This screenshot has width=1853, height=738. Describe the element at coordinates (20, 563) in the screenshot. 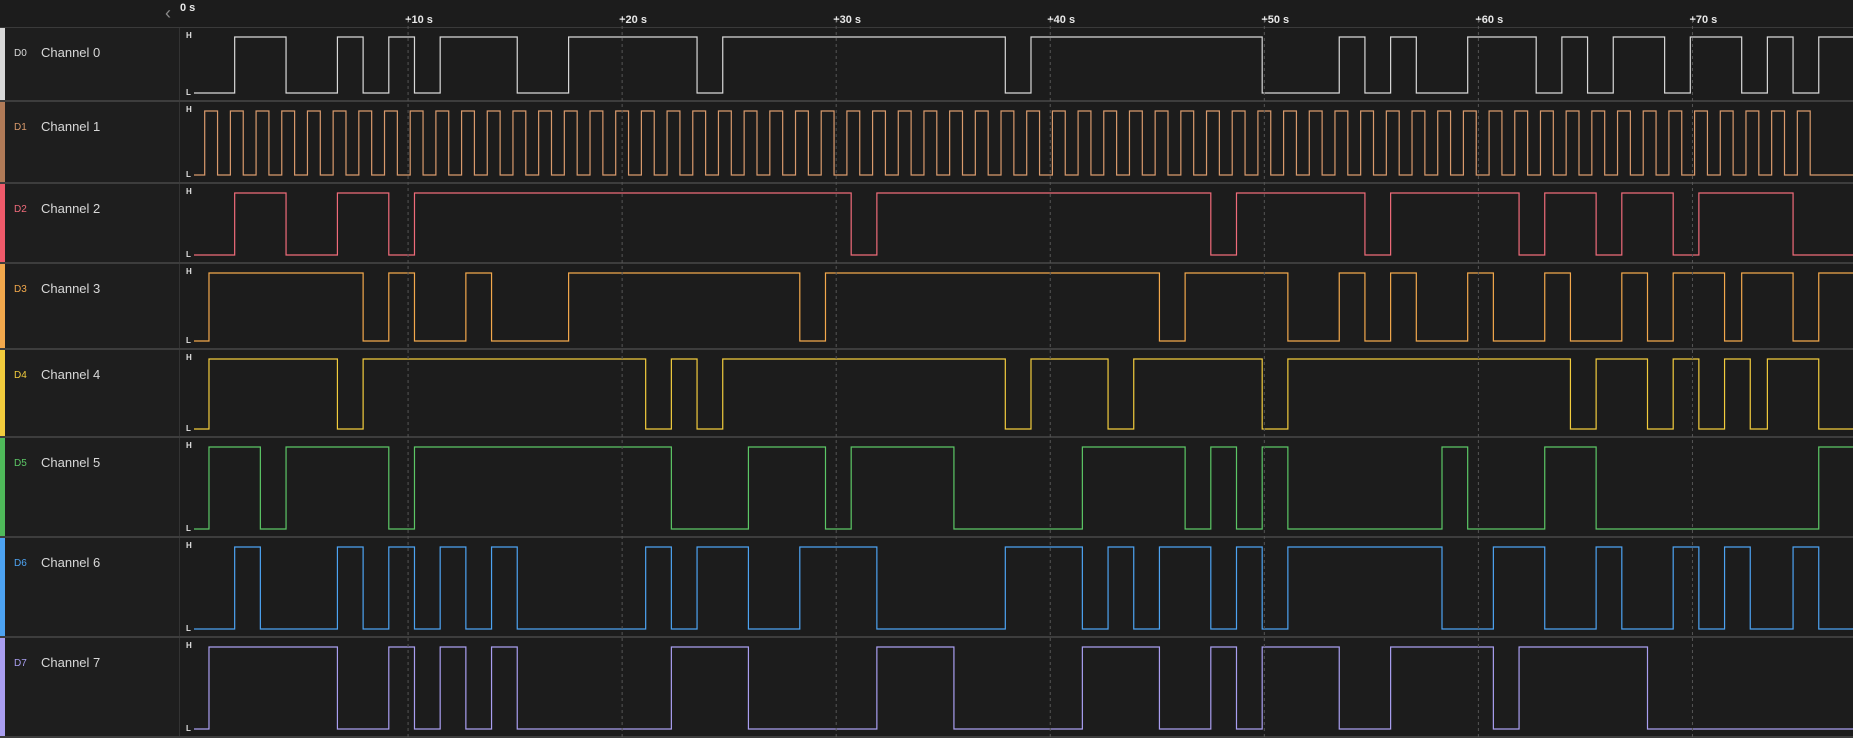

I see `channel-id: D6` at that location.